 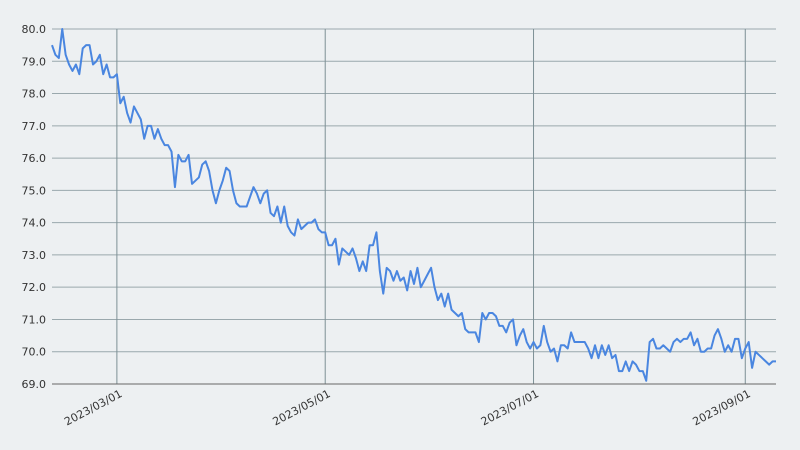 I want to click on y-tick-label: 79.0, so click(x=34, y=61).